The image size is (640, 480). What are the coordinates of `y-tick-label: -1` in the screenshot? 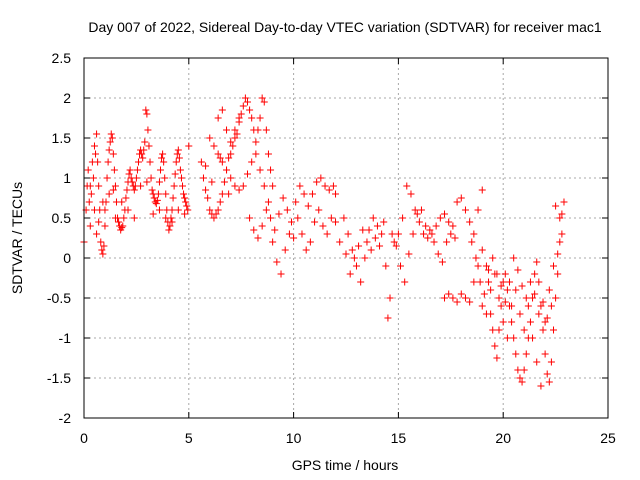 It's located at (65, 338).